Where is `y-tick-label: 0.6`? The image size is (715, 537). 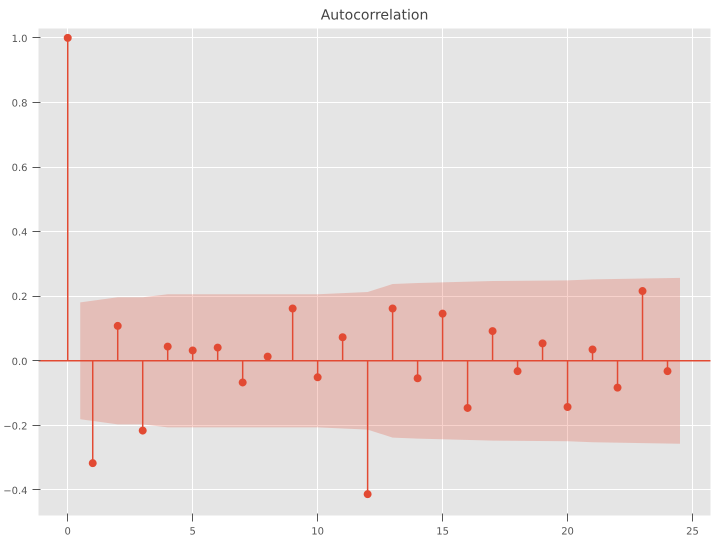 y-tick-label: 0.6 is located at coordinates (20, 168).